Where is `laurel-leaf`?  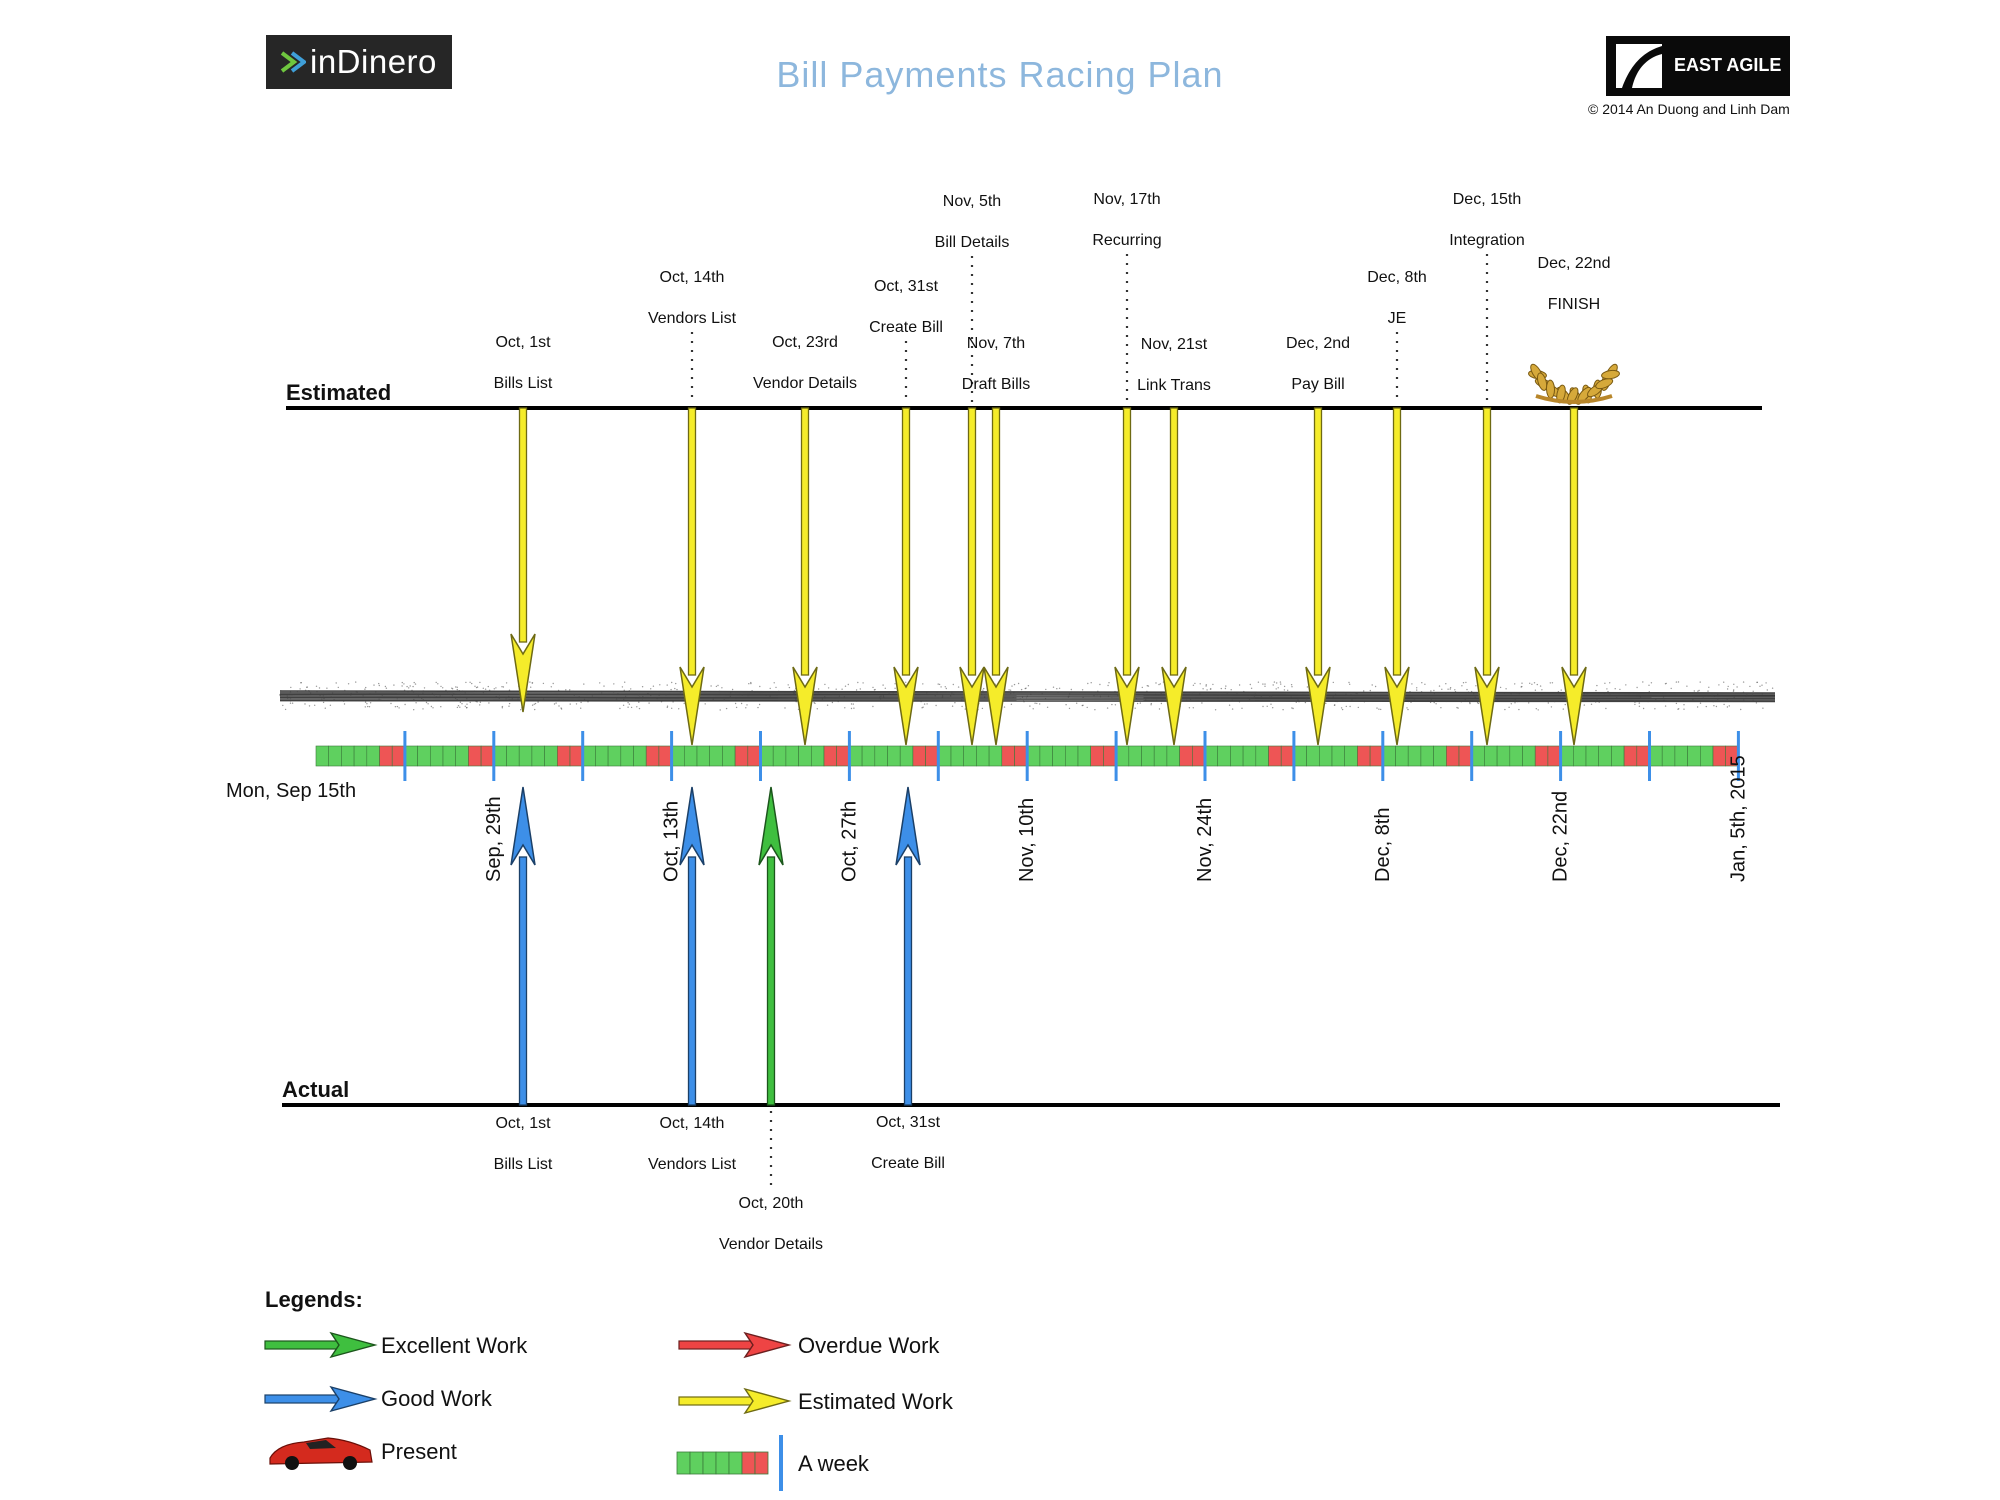
laurel-leaf is located at coordinates (1542, 381).